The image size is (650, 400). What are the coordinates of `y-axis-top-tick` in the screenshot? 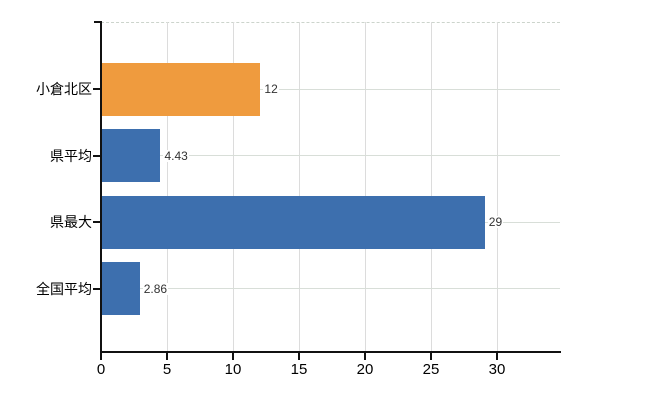 It's located at (98, 22).